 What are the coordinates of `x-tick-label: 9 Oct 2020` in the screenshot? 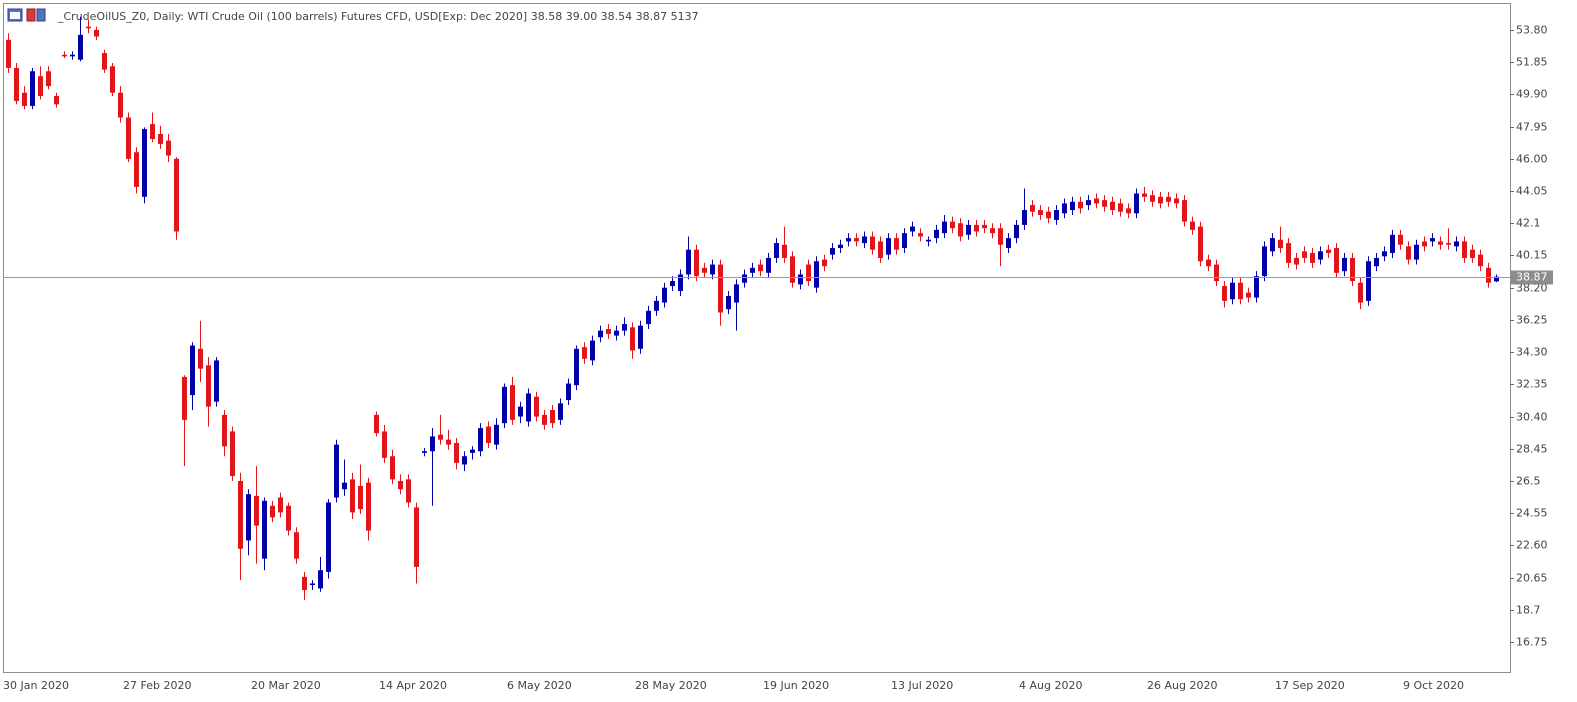 It's located at (1433, 685).